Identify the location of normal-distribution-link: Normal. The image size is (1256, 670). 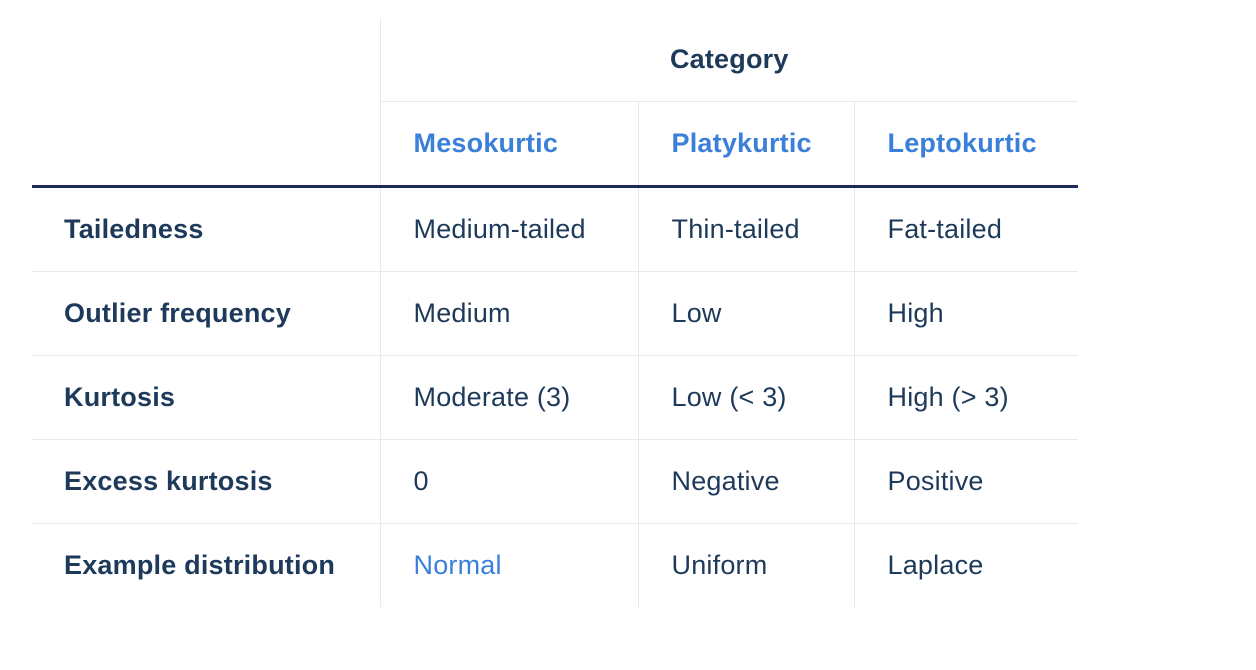
(457, 565).